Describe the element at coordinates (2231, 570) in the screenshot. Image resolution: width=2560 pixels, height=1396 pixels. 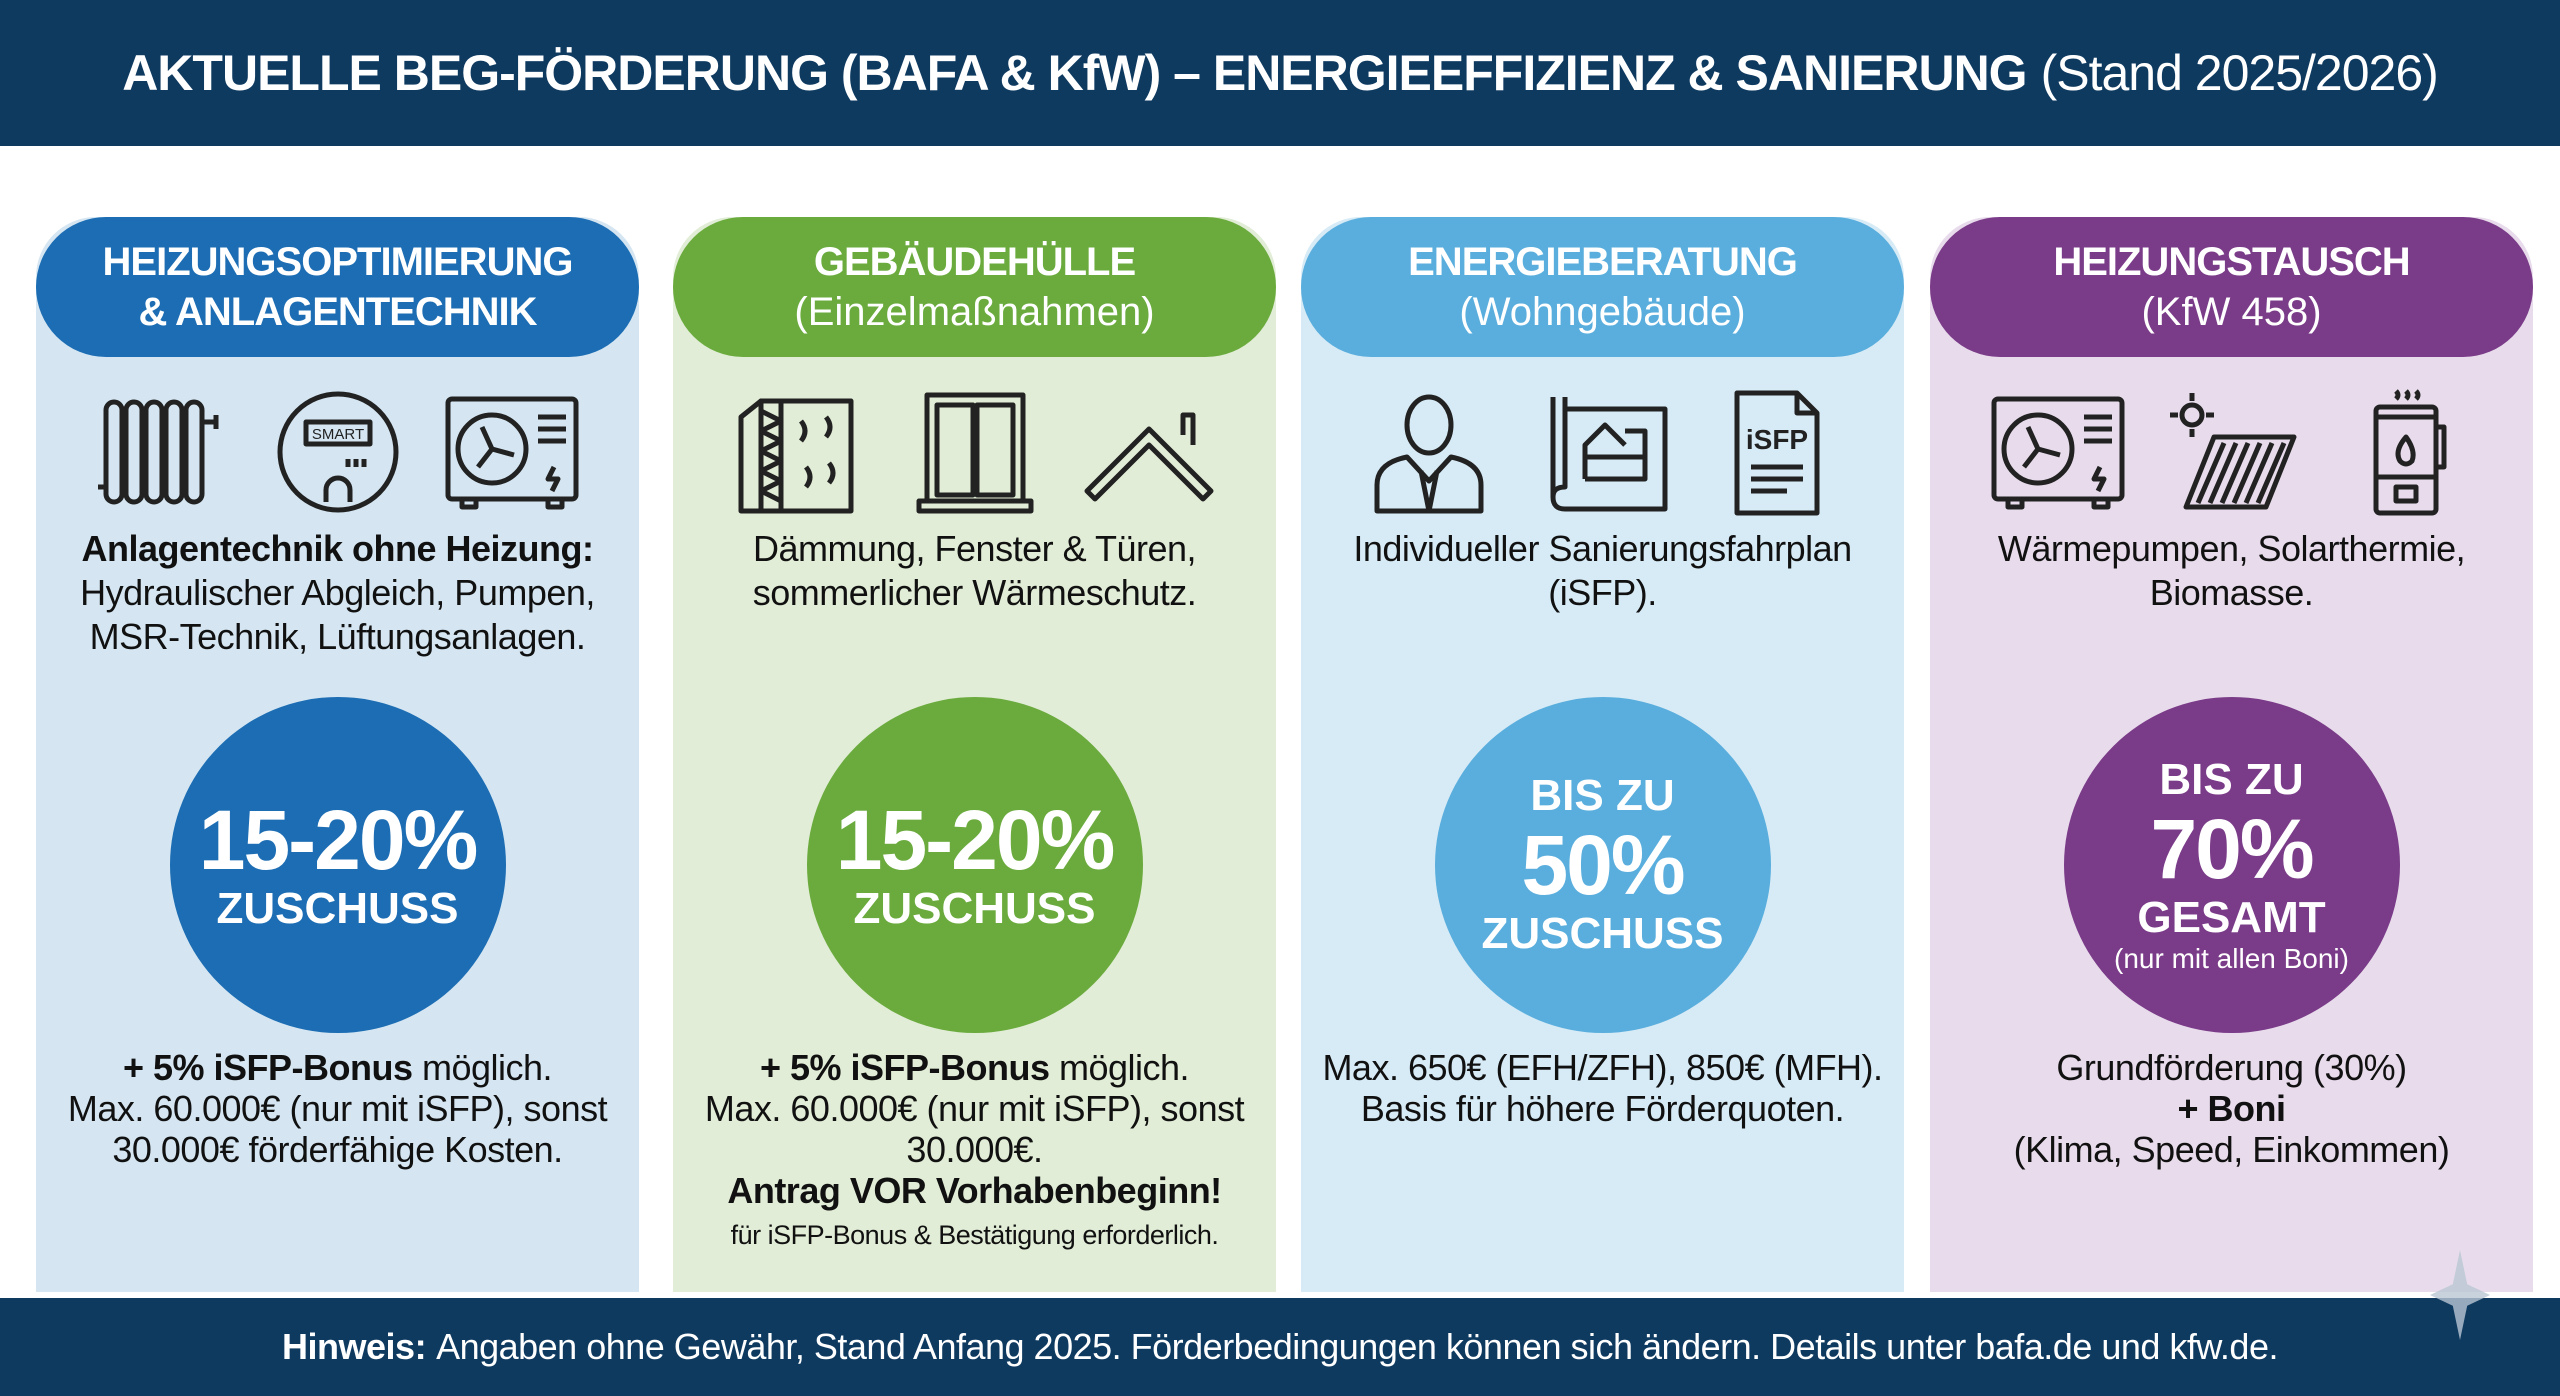
I see `description-text: Wärmepumpen, Solarthermie, Biomasse.` at that location.